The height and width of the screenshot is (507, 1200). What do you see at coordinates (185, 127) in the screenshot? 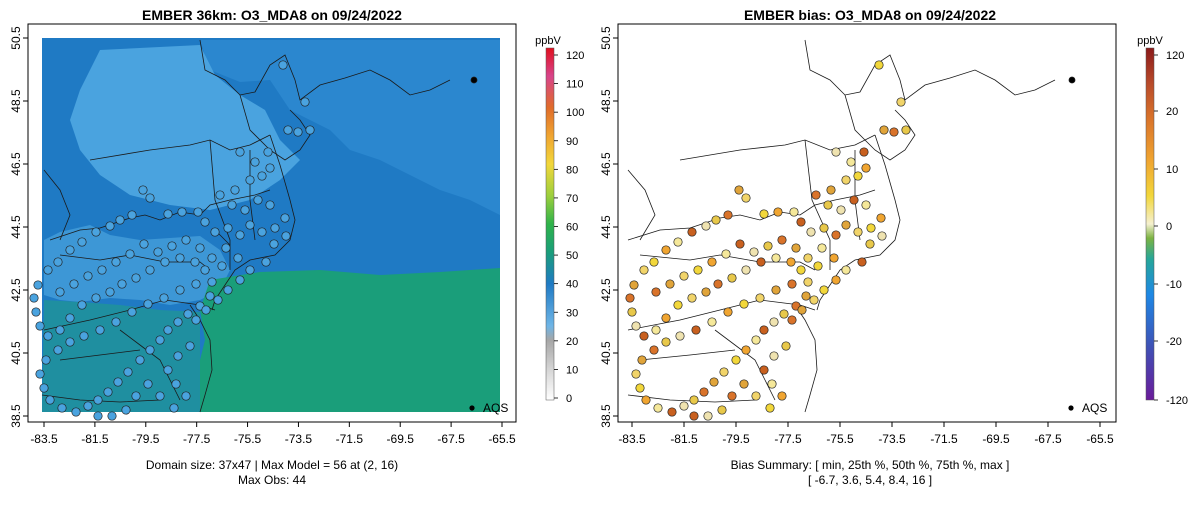
I see `model-field-light` at bounding box center [185, 127].